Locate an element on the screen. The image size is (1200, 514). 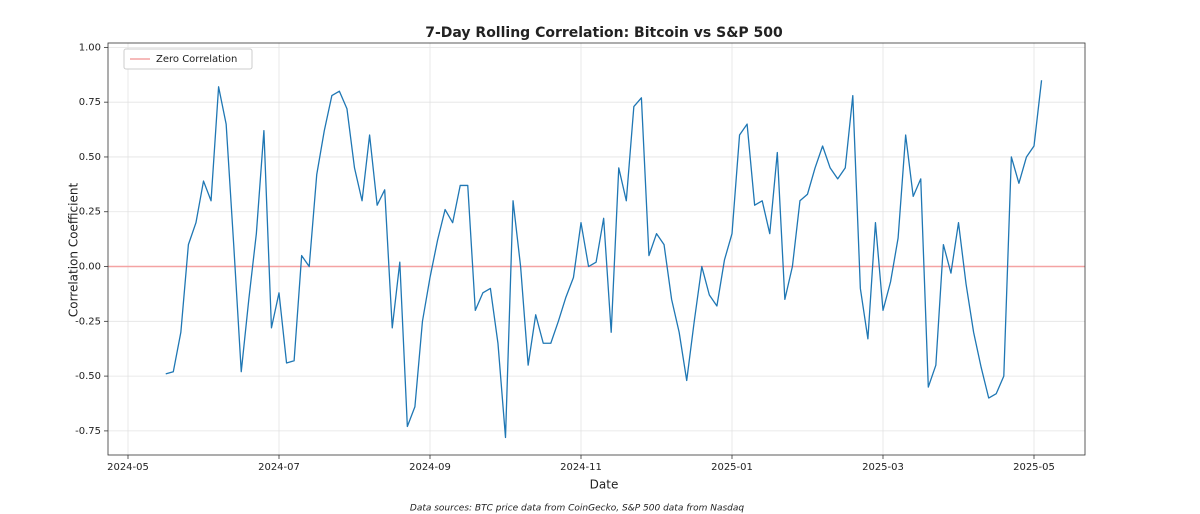
y-tick-label: -0.50 is located at coordinates (88, 376).